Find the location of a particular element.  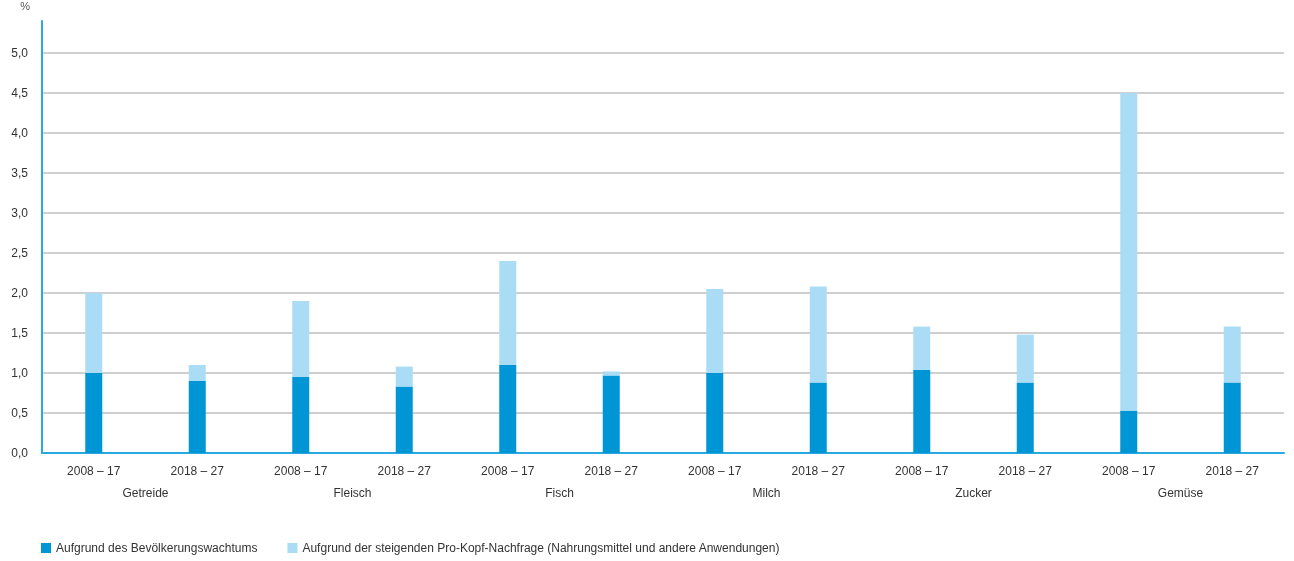

legend-label: Aufgrund der steigenden Pro-Kopf-Nachfrage (Nahrungsmittel und andere Anwendungen) is located at coordinates (541, 548).